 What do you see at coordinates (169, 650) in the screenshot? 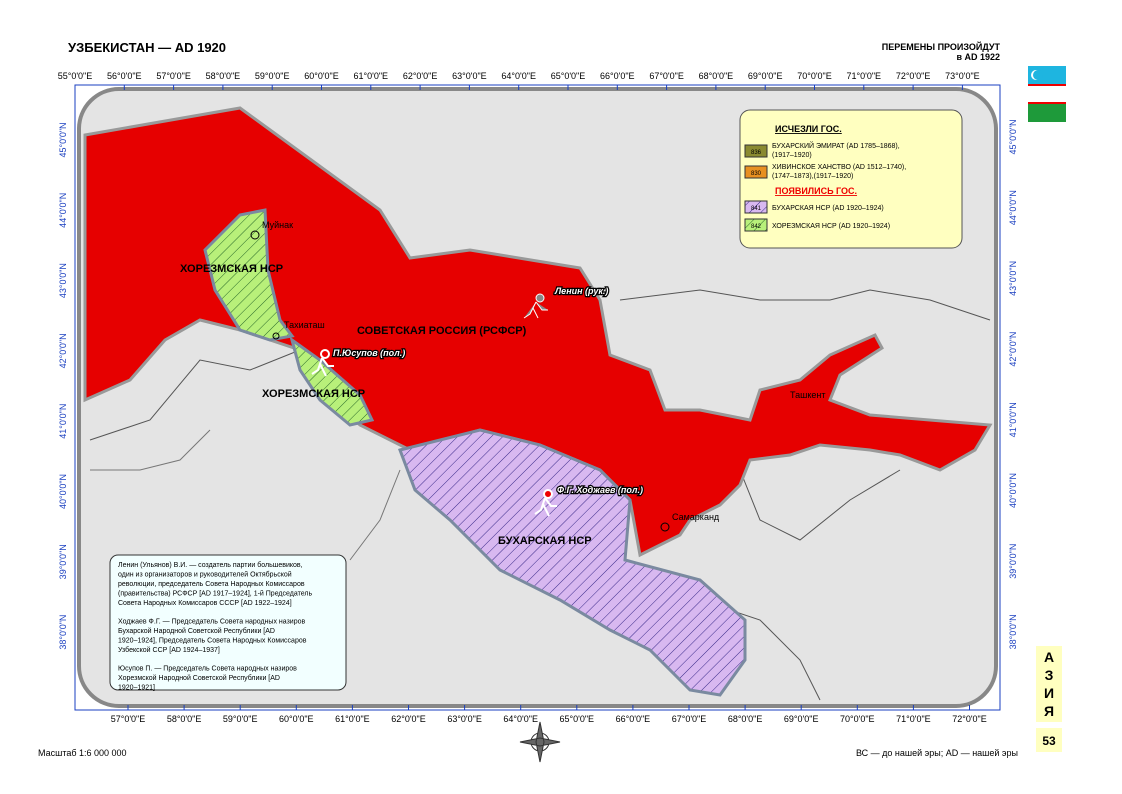
I see `note-text: Узбекской ССР [AD 1924–1937]` at bounding box center [169, 650].